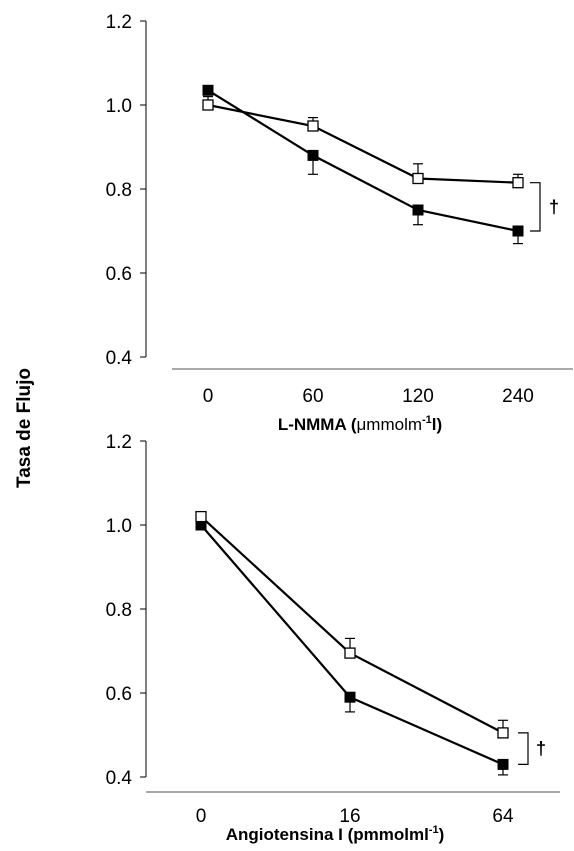 This screenshot has height=851, width=574. What do you see at coordinates (349, 816) in the screenshot?
I see `x-tick-label: 16` at bounding box center [349, 816].